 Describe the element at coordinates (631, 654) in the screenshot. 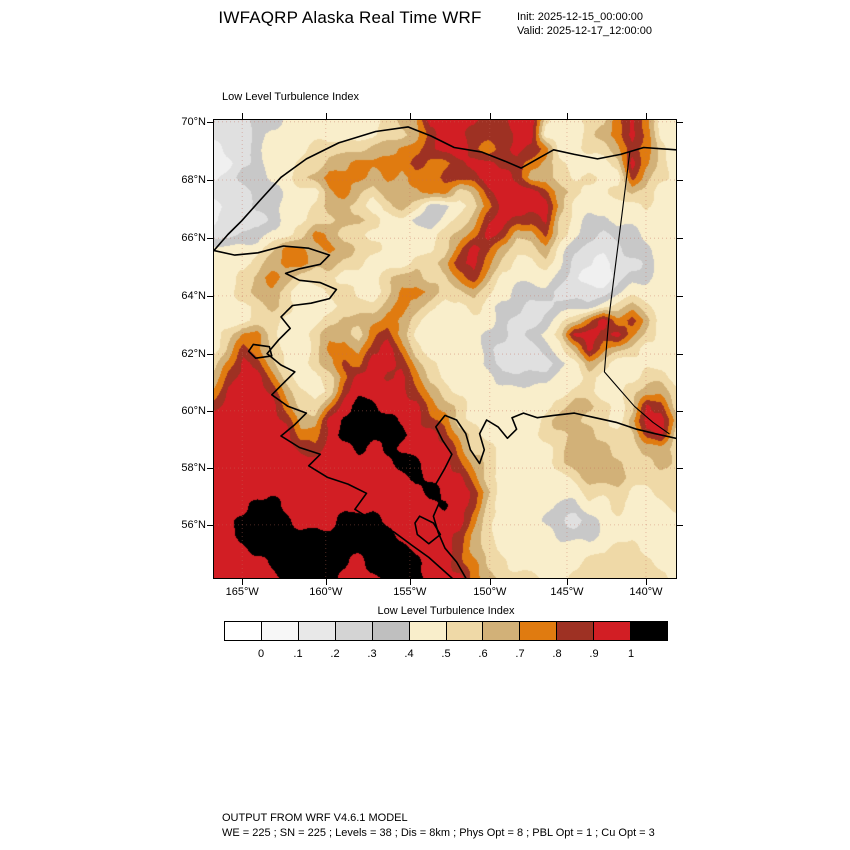

I see `colorbar-tick-label: 1` at that location.